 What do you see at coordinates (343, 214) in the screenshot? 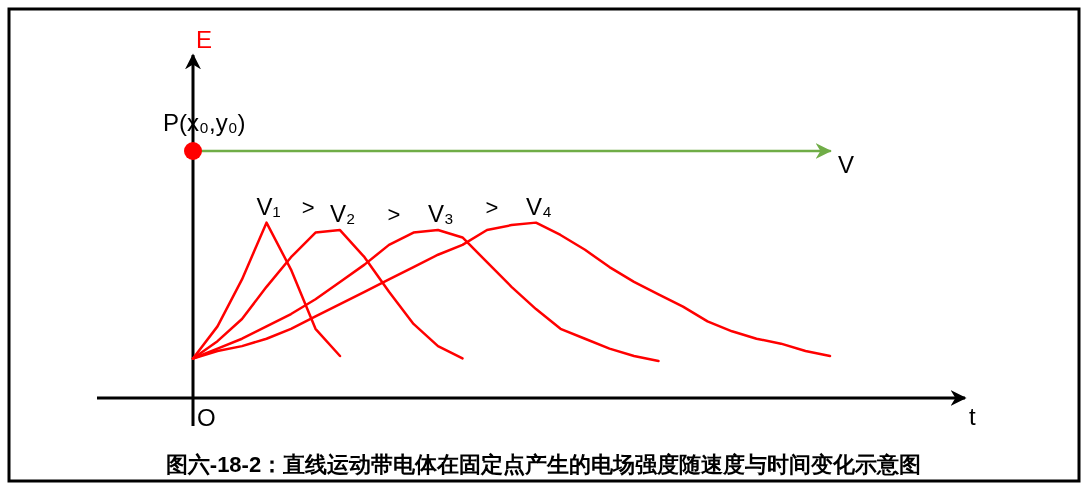
I see `series-label: V₂` at bounding box center [343, 214].